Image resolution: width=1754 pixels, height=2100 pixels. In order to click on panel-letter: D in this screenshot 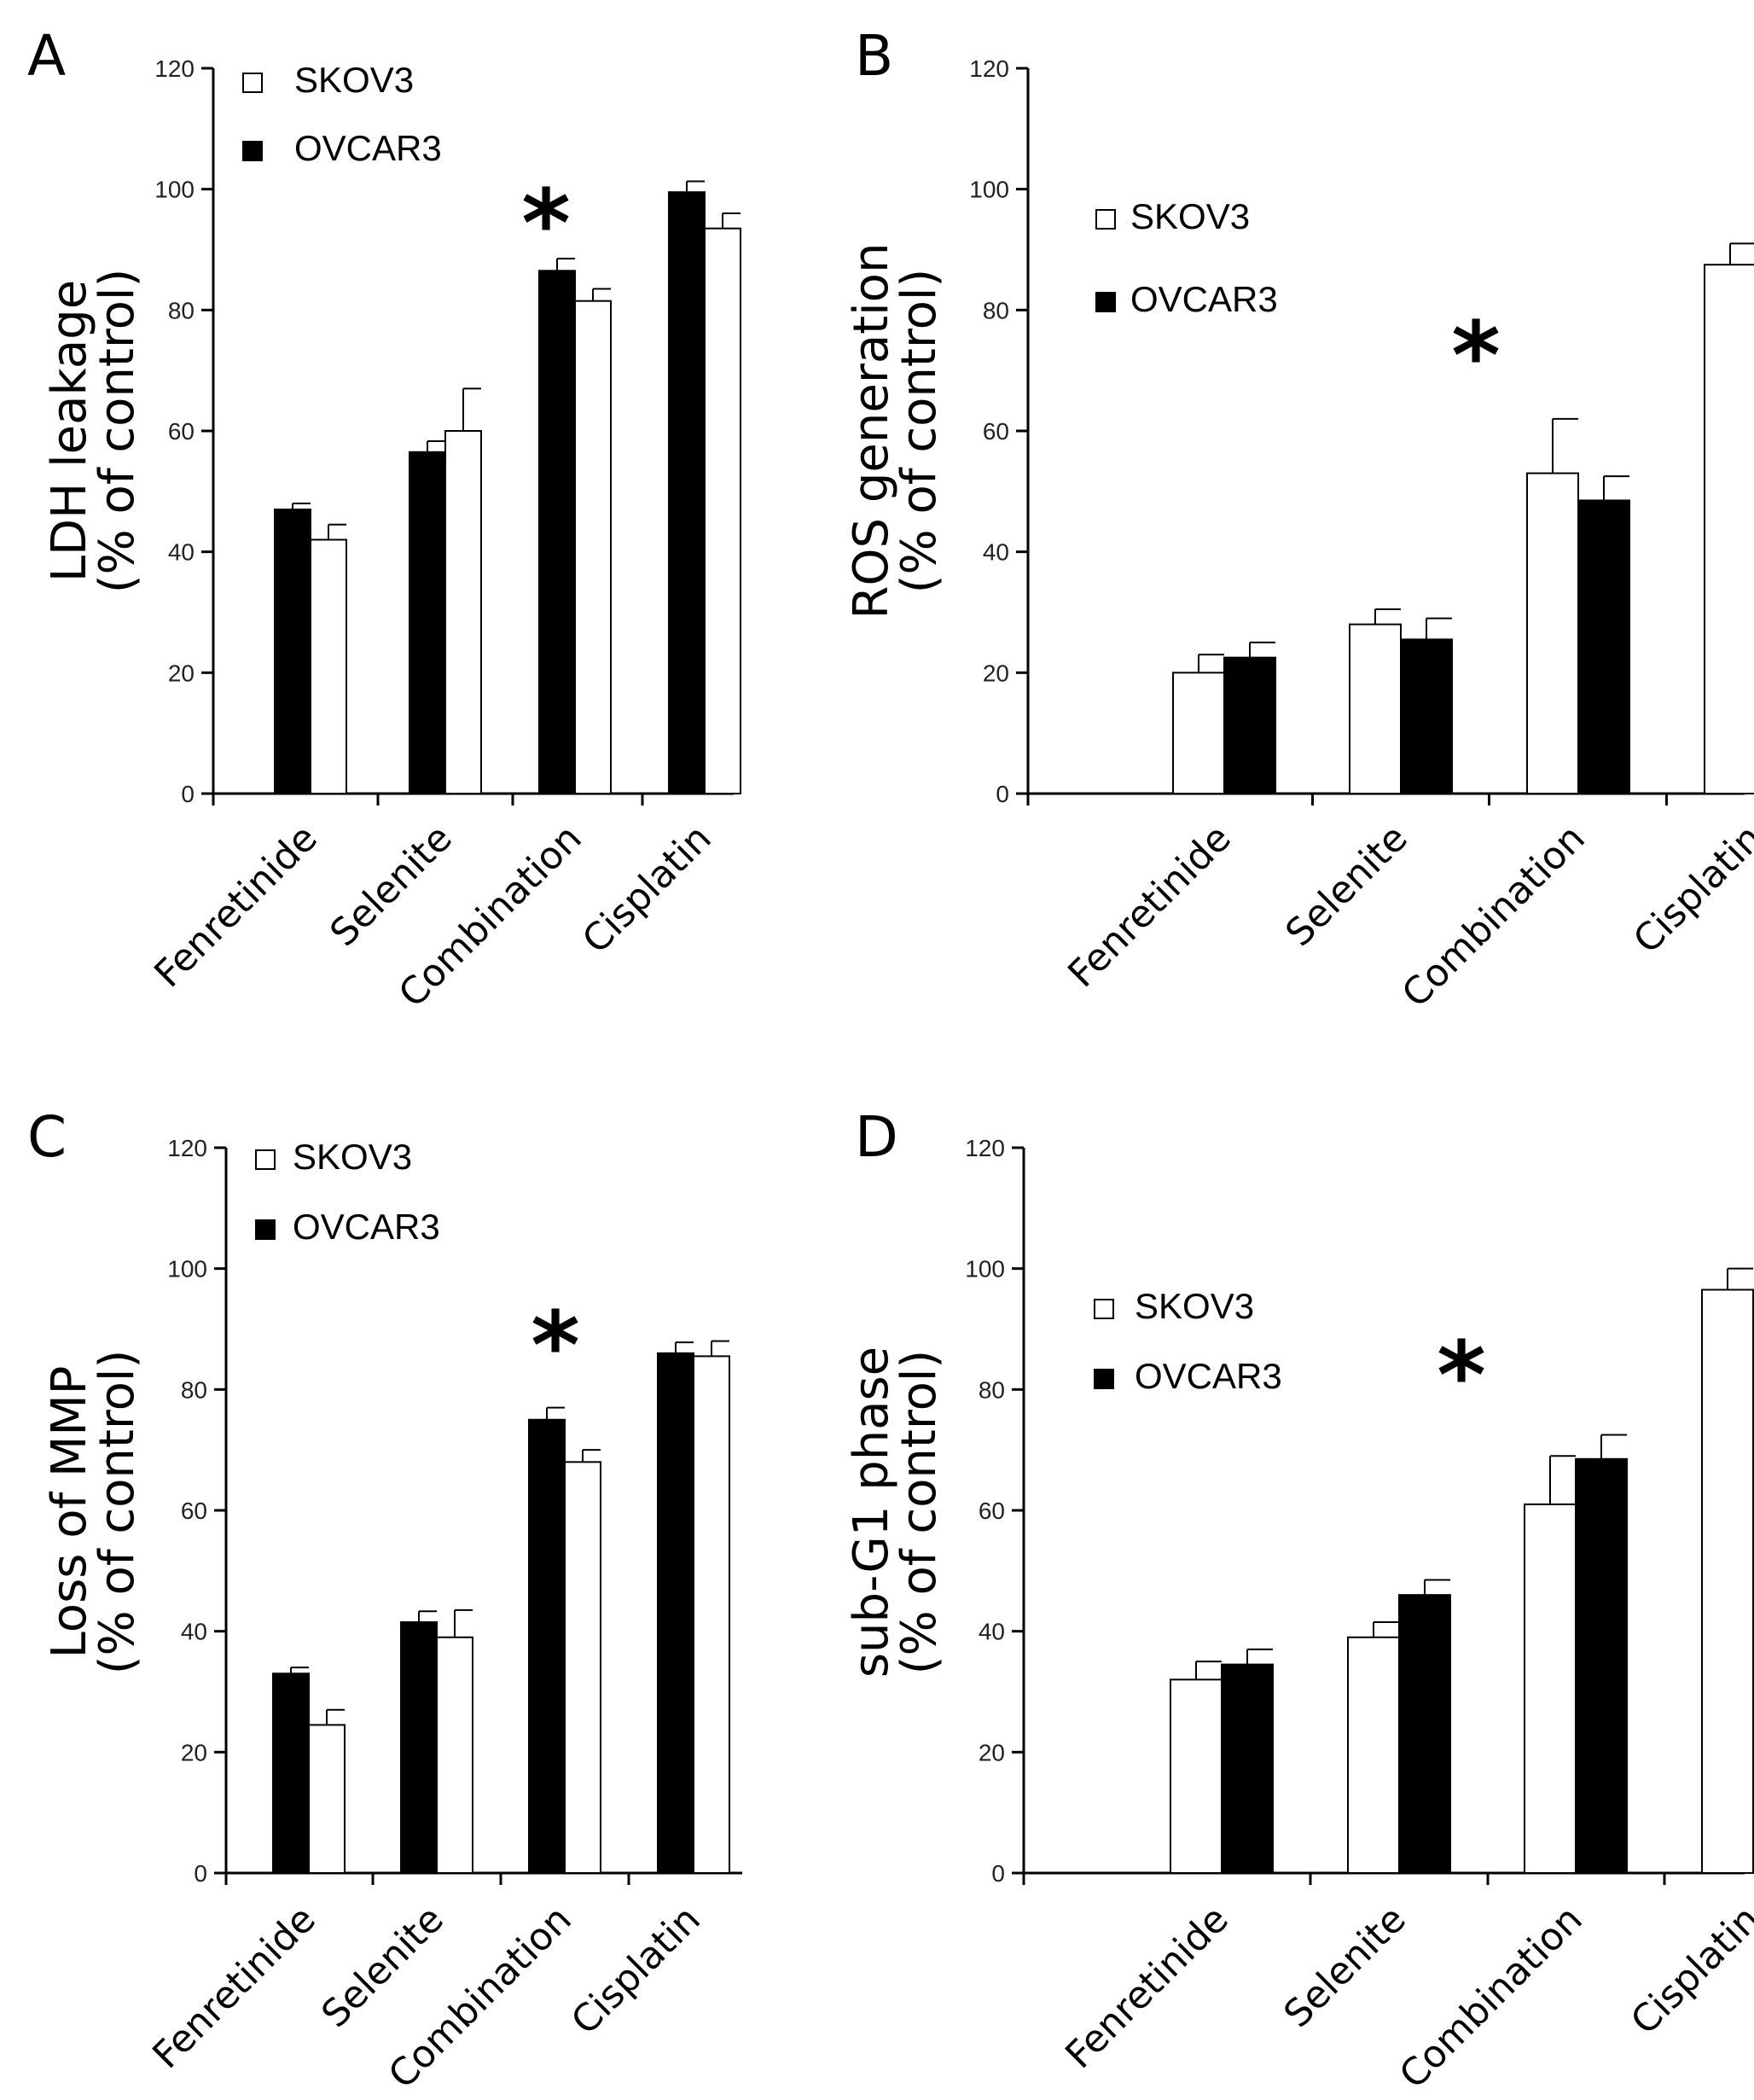, I will do `click(876, 1137)`.